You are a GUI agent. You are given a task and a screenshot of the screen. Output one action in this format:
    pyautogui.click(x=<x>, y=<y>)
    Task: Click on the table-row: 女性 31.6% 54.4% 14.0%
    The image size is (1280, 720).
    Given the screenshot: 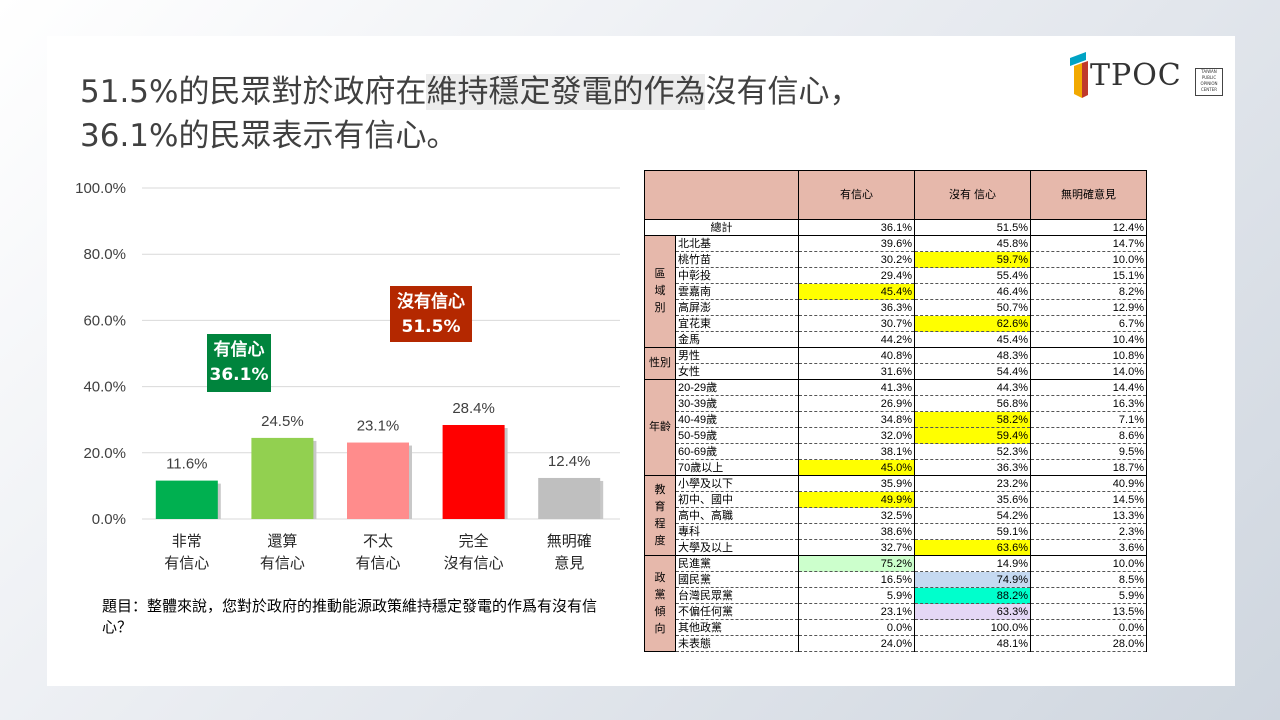 What is the action you would take?
    pyautogui.click(x=896, y=371)
    